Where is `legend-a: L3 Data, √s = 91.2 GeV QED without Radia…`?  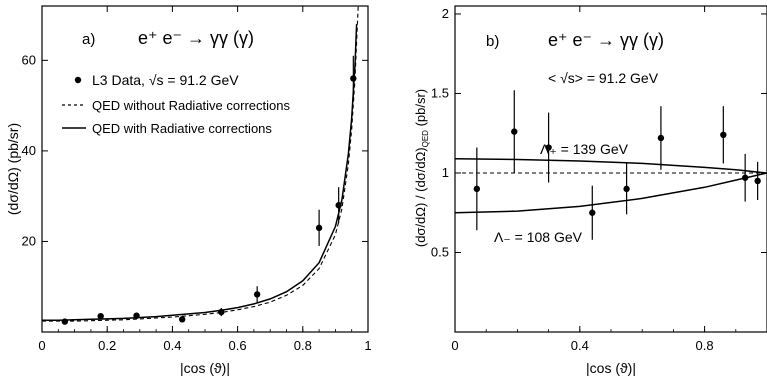
legend-a: L3 Data, √s = 91.2 GeV QED without Radia… is located at coordinates (176, 104).